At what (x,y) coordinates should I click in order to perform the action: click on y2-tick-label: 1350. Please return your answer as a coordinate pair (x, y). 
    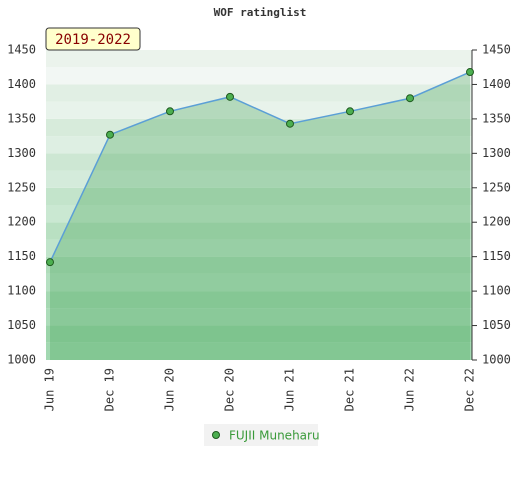
    Looking at the image, I should click on (496, 118).